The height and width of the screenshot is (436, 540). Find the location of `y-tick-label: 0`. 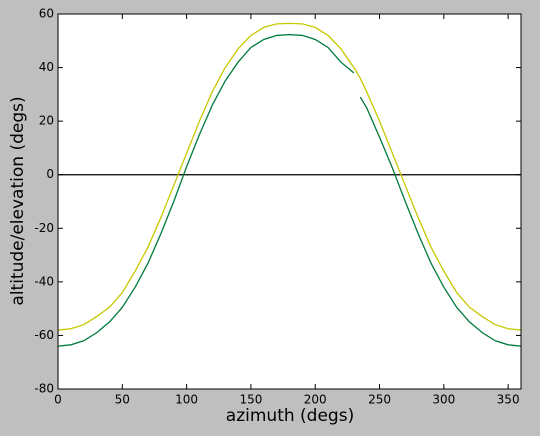

y-tick-label: 0 is located at coordinates (50, 174).